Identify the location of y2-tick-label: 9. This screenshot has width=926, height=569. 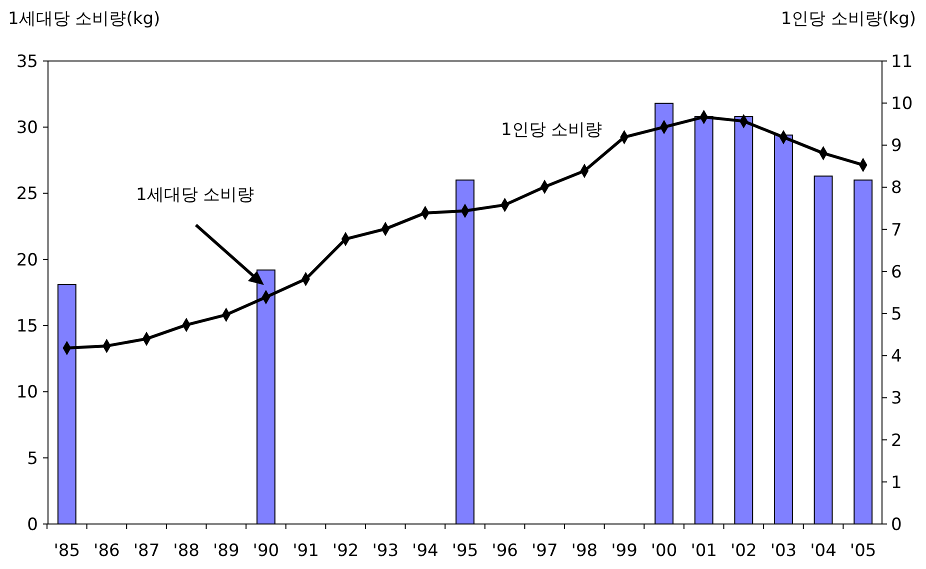
(896, 146).